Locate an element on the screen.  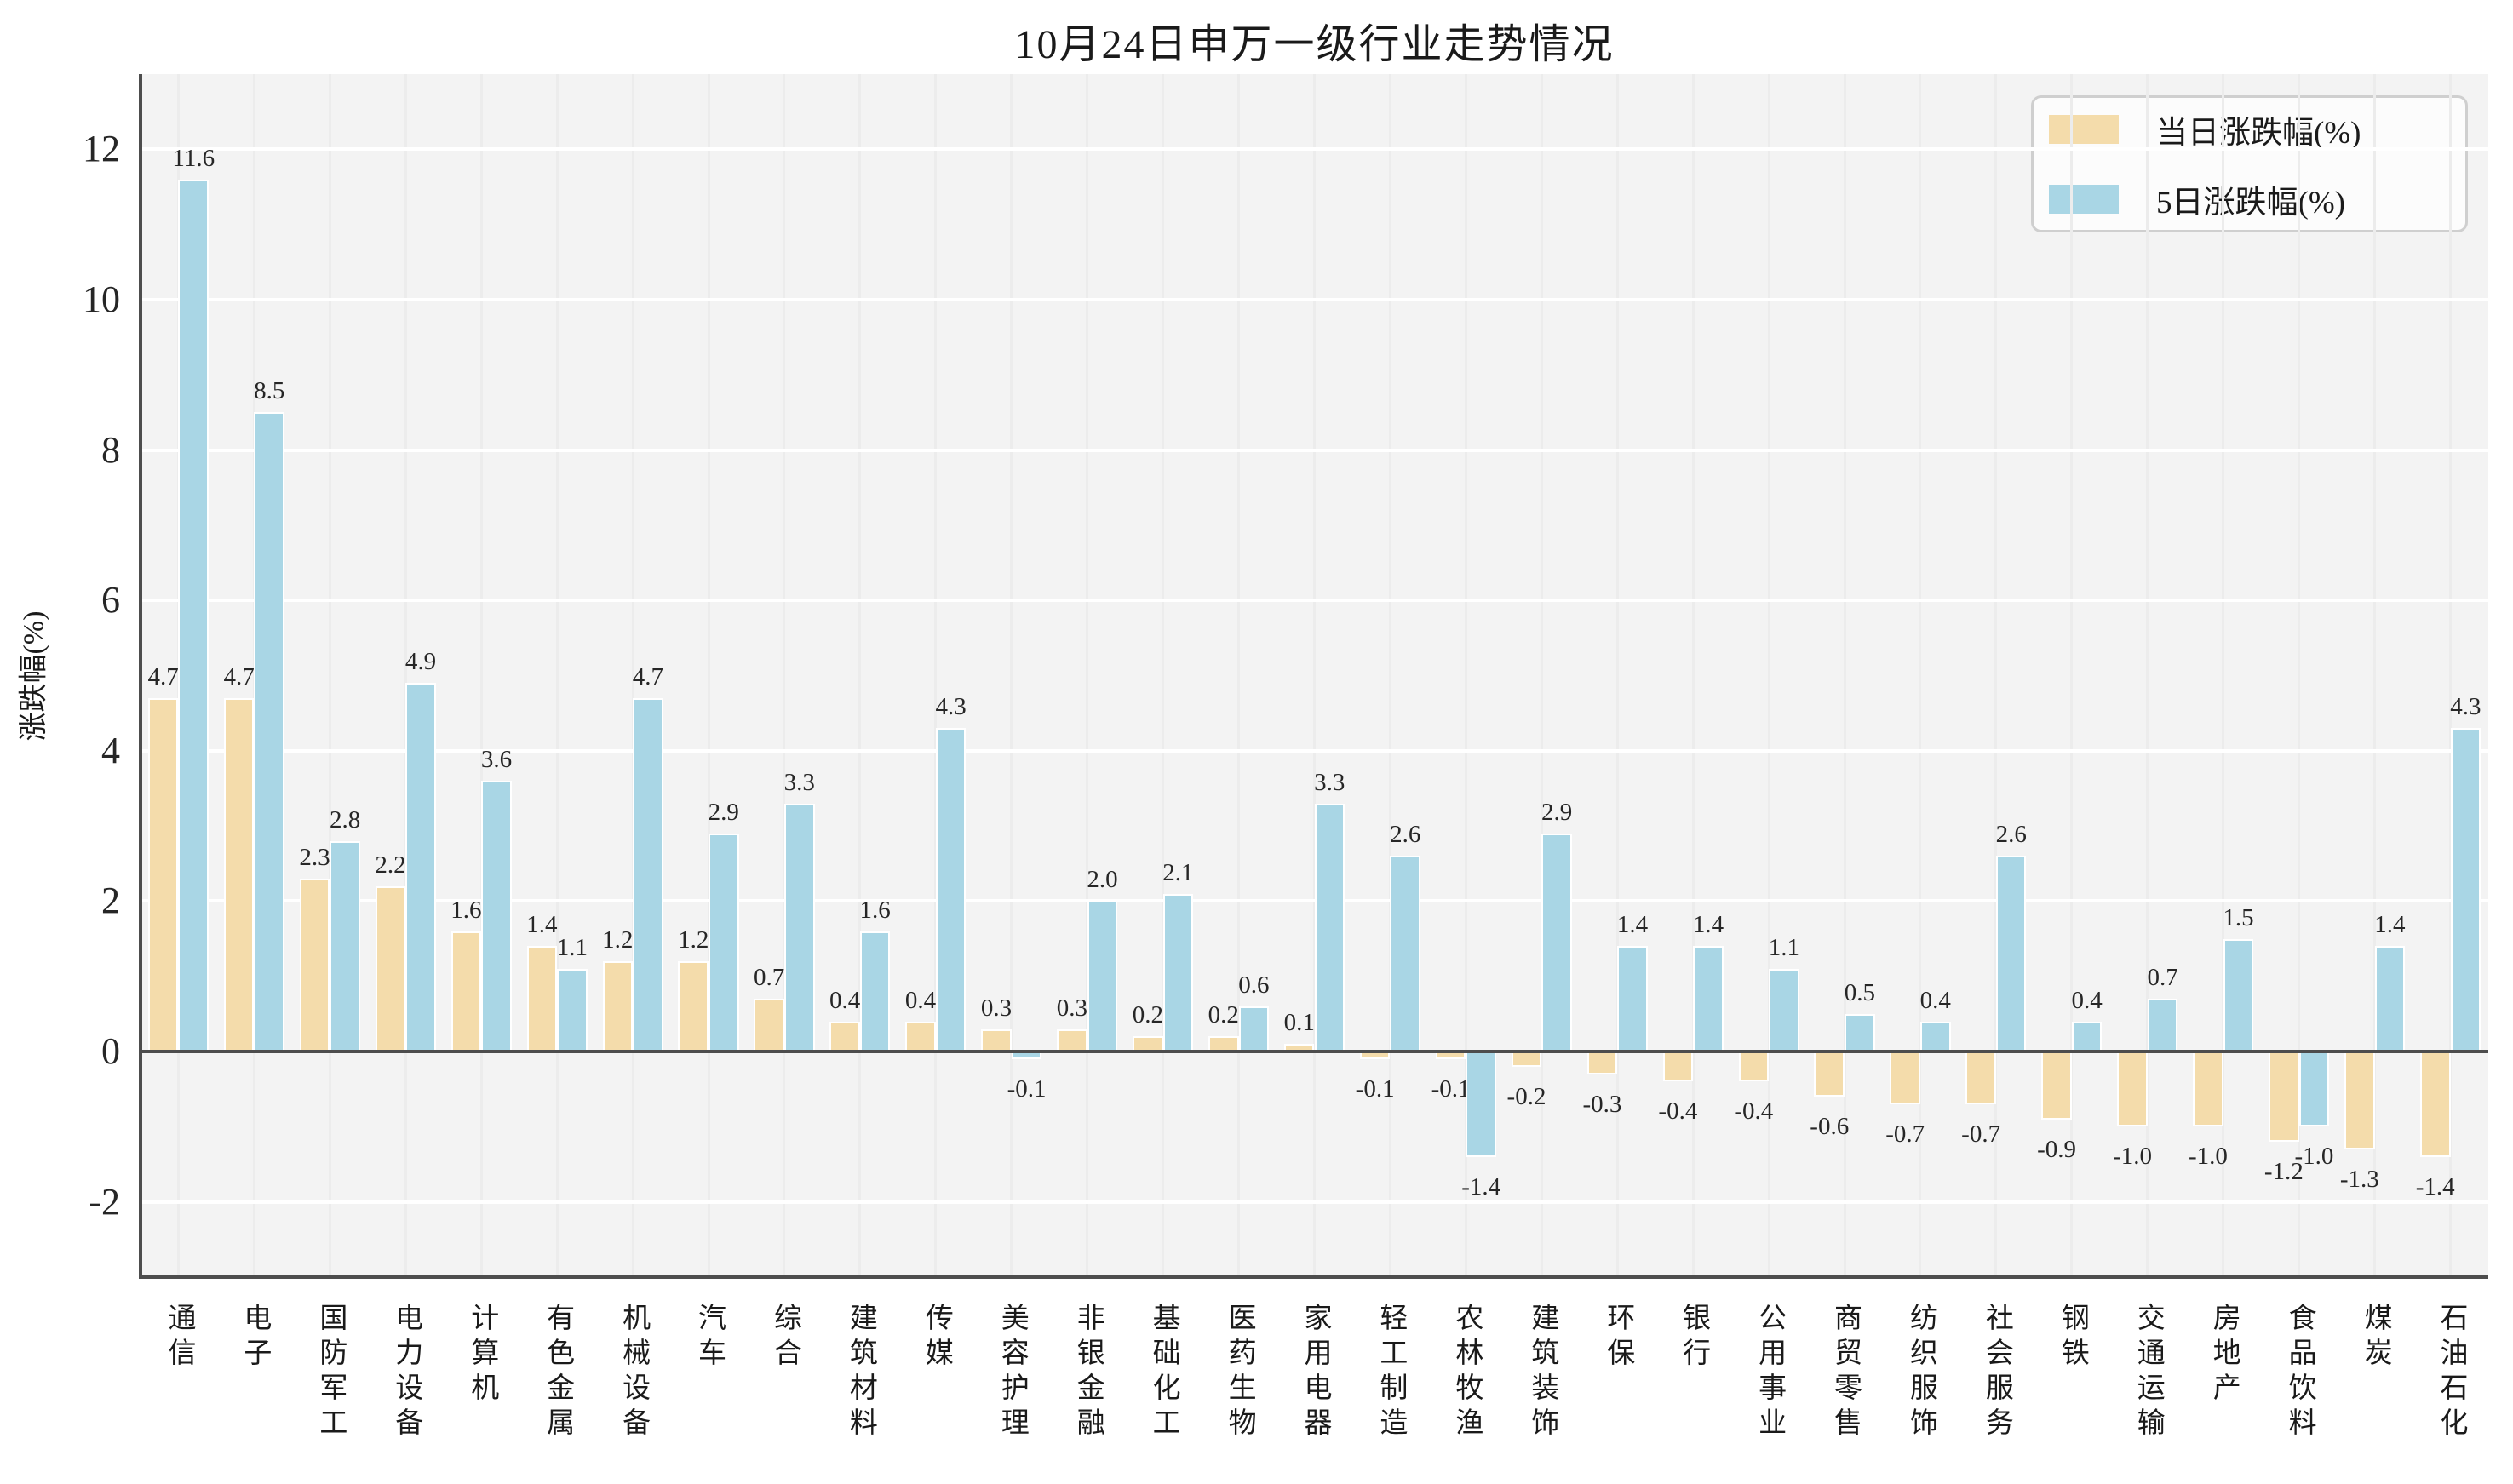
y-tick-label: 4 is located at coordinates (111, 750).